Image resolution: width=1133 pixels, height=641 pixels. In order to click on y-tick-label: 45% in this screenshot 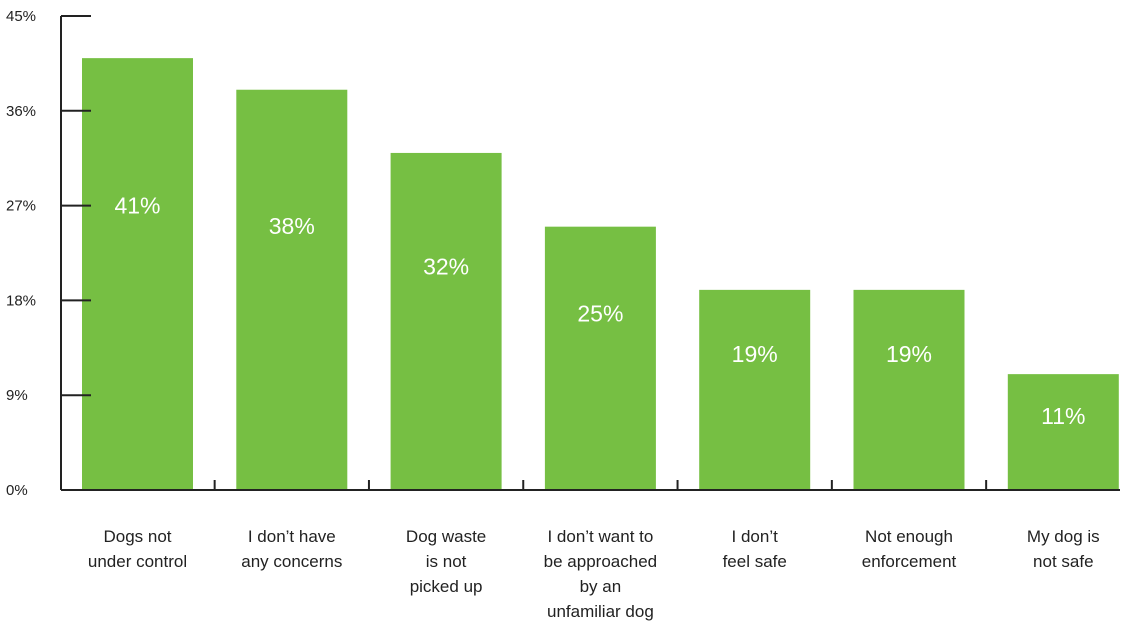, I will do `click(21, 16)`.